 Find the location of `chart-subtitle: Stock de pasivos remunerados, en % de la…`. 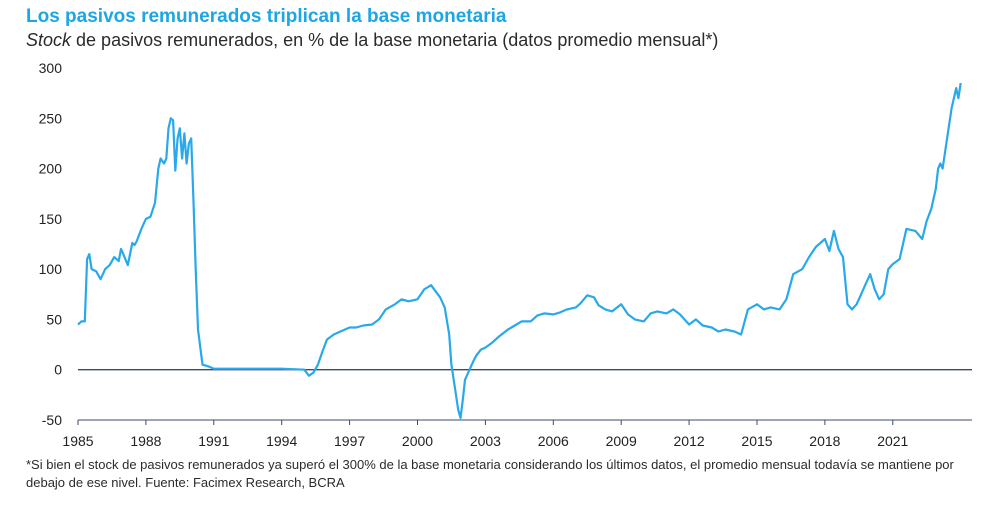

chart-subtitle: Stock de pasivos remunerados, en % de la… is located at coordinates (372, 40).